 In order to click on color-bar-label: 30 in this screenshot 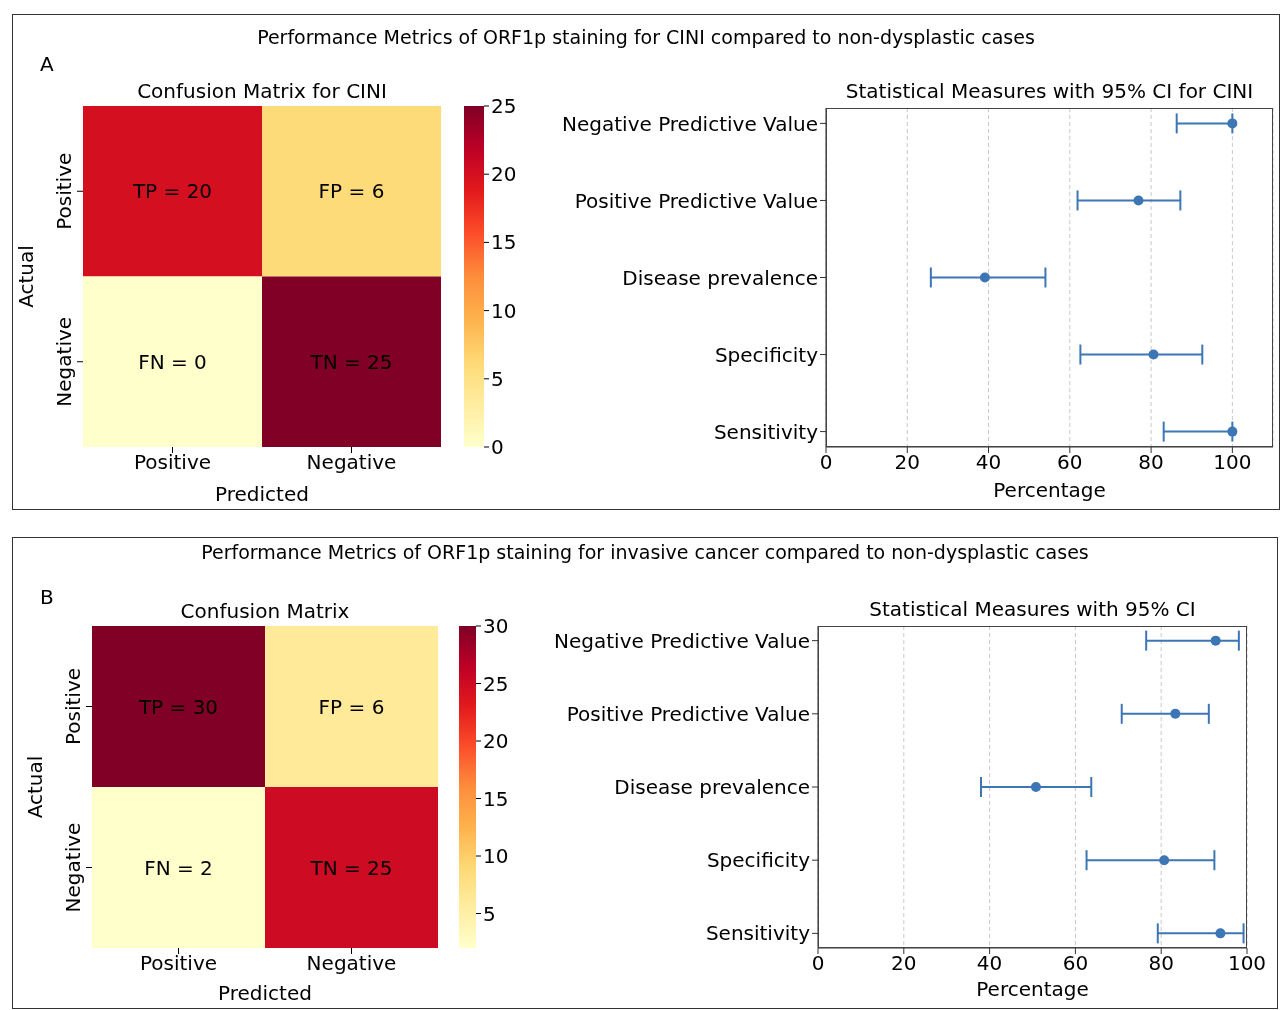, I will do `click(496, 626)`.